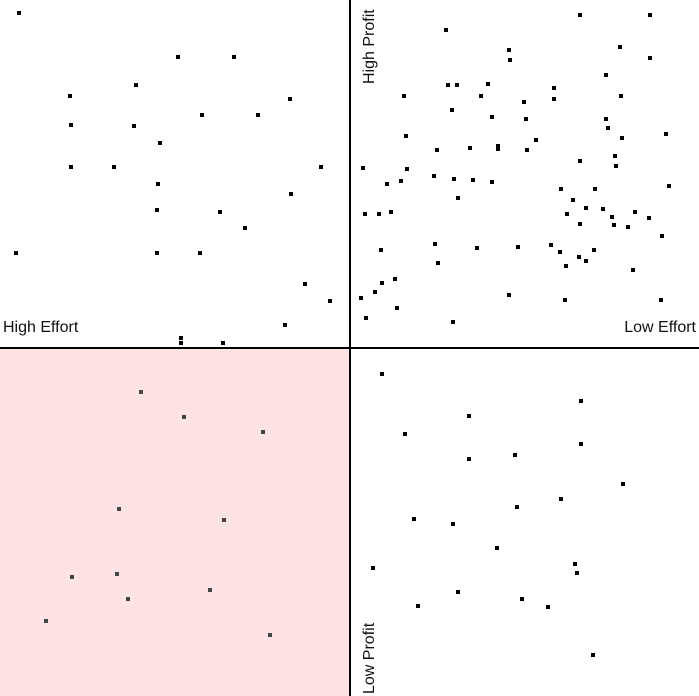  What do you see at coordinates (660, 327) in the screenshot?
I see `x-axis-right-label: Low Effort` at bounding box center [660, 327].